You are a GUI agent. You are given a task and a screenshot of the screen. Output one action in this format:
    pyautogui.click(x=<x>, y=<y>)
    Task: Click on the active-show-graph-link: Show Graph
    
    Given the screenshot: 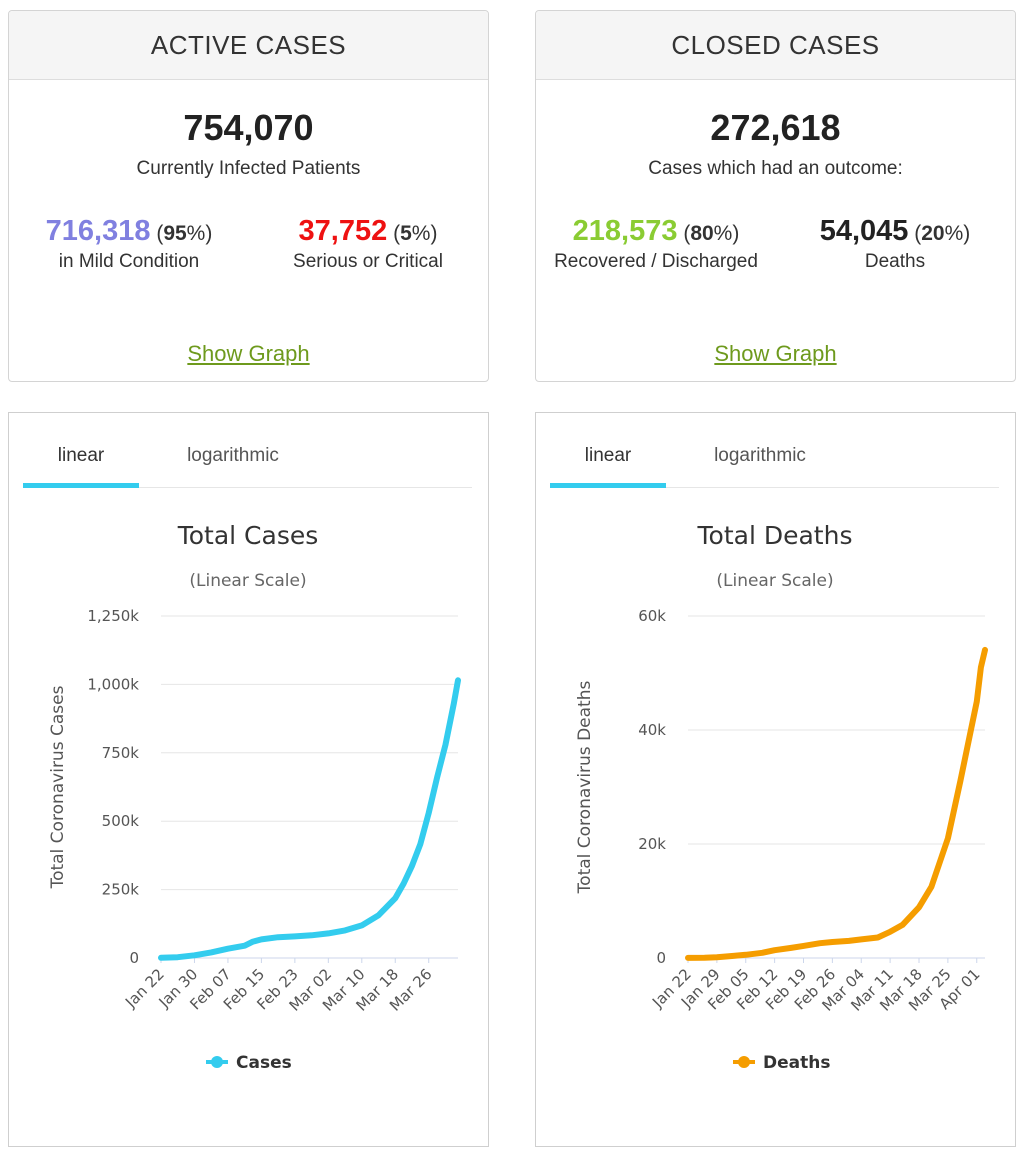 What is the action you would take?
    pyautogui.click(x=248, y=353)
    